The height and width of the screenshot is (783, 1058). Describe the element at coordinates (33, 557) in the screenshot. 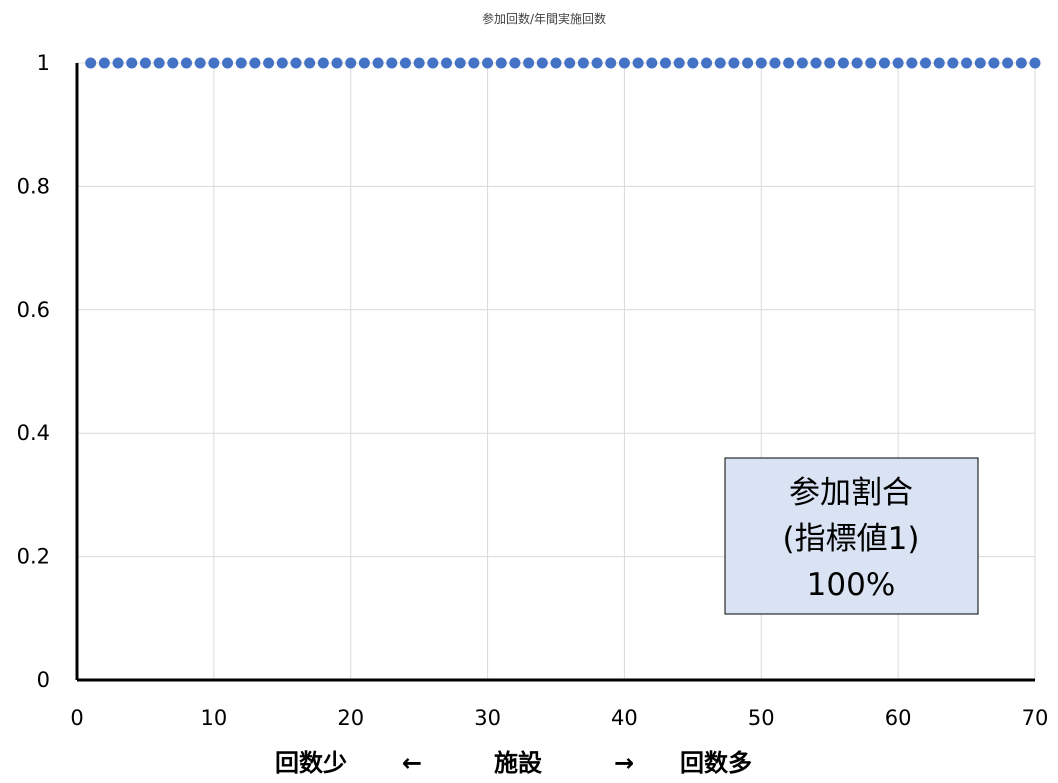

I see `y-tick-label: 0.2` at that location.